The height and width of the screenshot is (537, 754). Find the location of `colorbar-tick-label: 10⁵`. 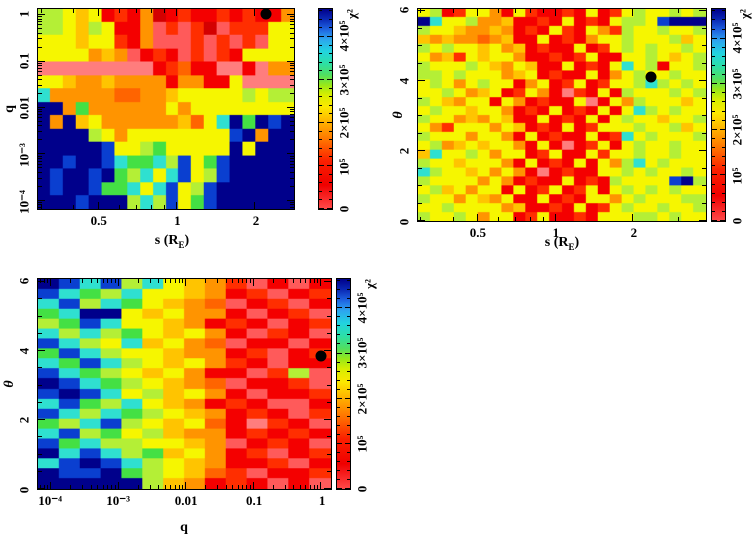

colorbar-tick-label: 10⁵ is located at coordinates (737, 176).